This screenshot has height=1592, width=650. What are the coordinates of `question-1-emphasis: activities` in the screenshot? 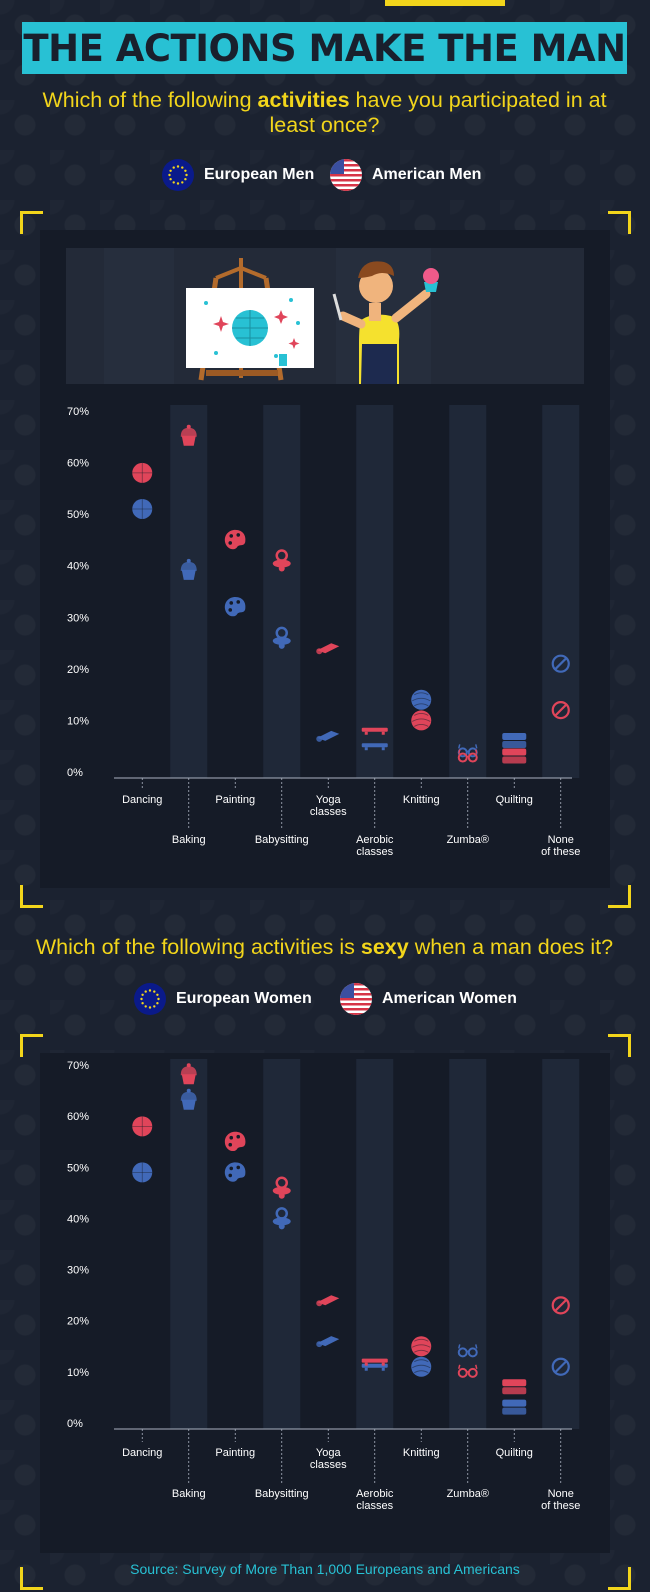 It's located at (303, 100).